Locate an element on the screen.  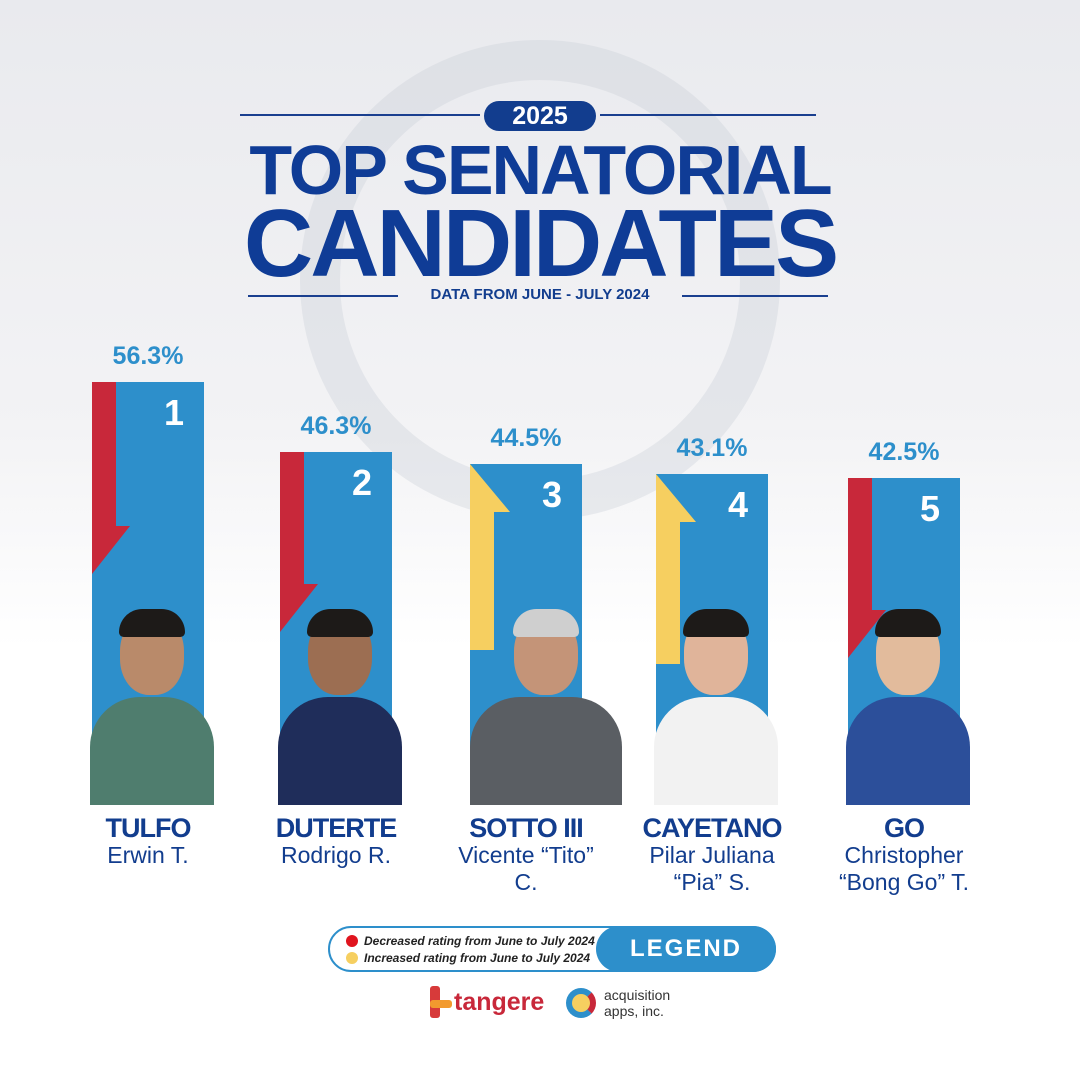
percent-label: 42.5% is located at coordinates (904, 452).